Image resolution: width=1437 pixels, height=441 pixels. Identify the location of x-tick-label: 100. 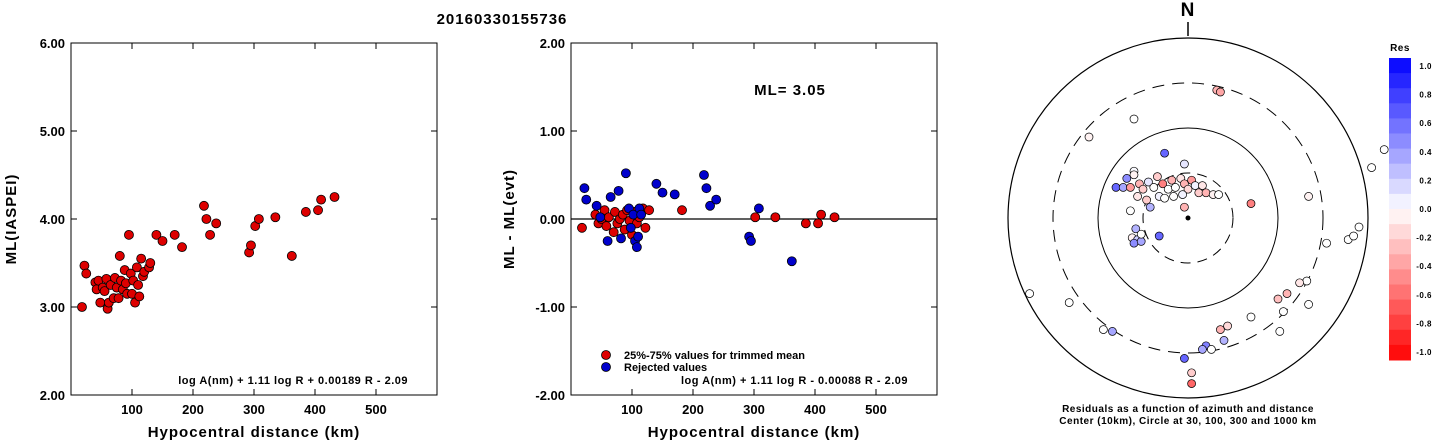
(132, 409).